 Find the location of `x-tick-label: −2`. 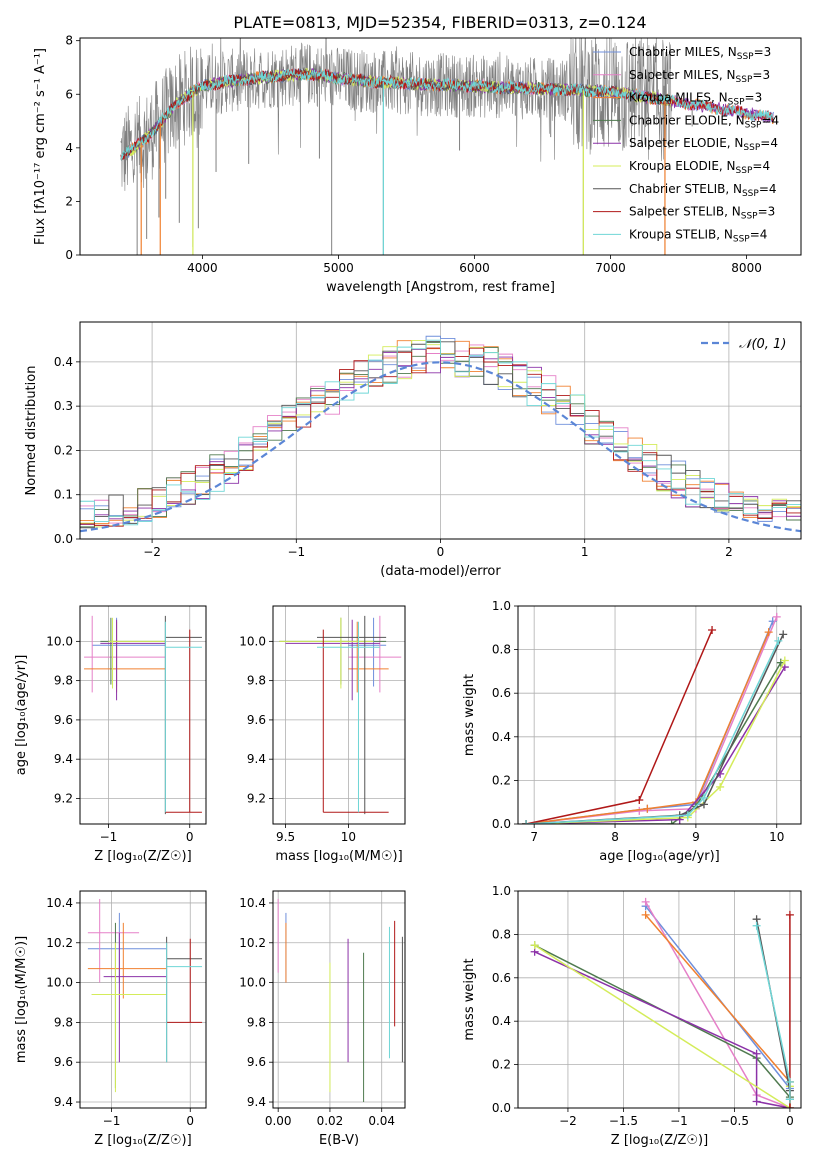

x-tick-label: −2 is located at coordinates (568, 1121).